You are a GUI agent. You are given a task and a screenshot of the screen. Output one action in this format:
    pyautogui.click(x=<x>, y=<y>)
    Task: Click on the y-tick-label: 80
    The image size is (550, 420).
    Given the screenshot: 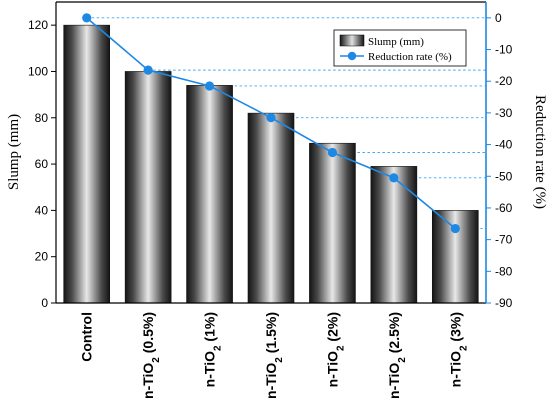 What is the action you would take?
    pyautogui.click(x=42, y=118)
    